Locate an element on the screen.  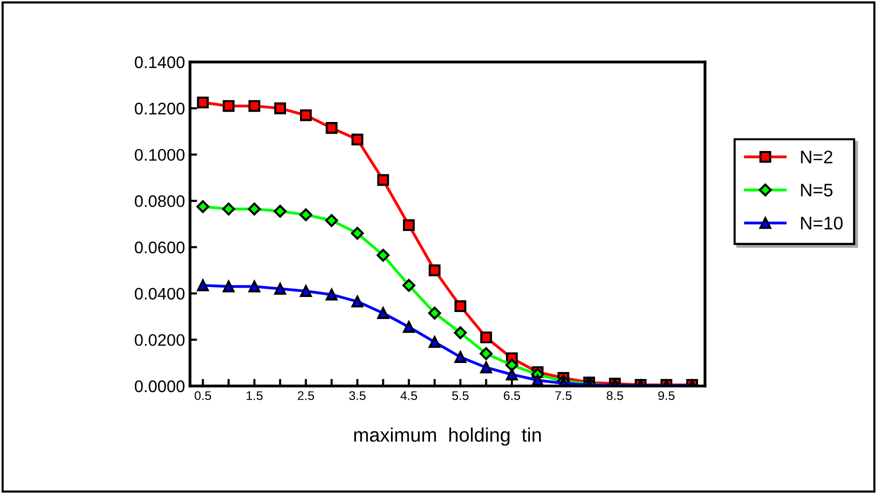
y-tick-label: 0.0000 is located at coordinates (159, 386).